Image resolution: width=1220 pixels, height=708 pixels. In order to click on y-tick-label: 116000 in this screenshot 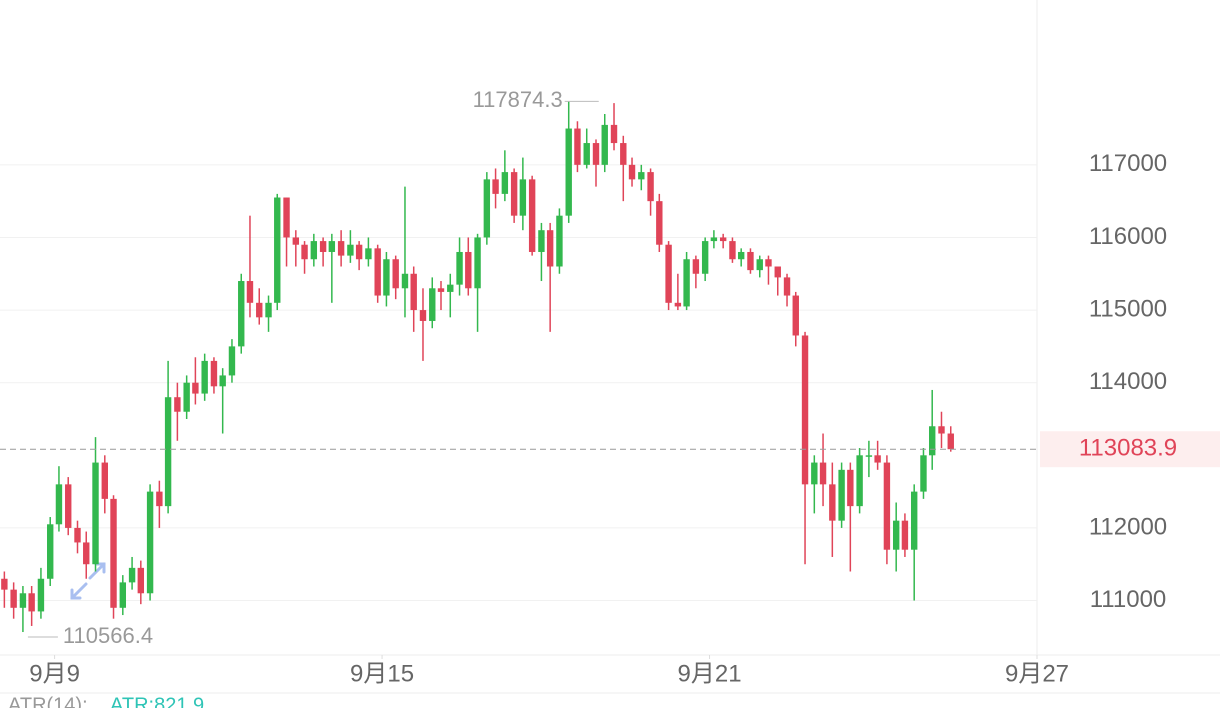, I will do `click(1128, 236)`.